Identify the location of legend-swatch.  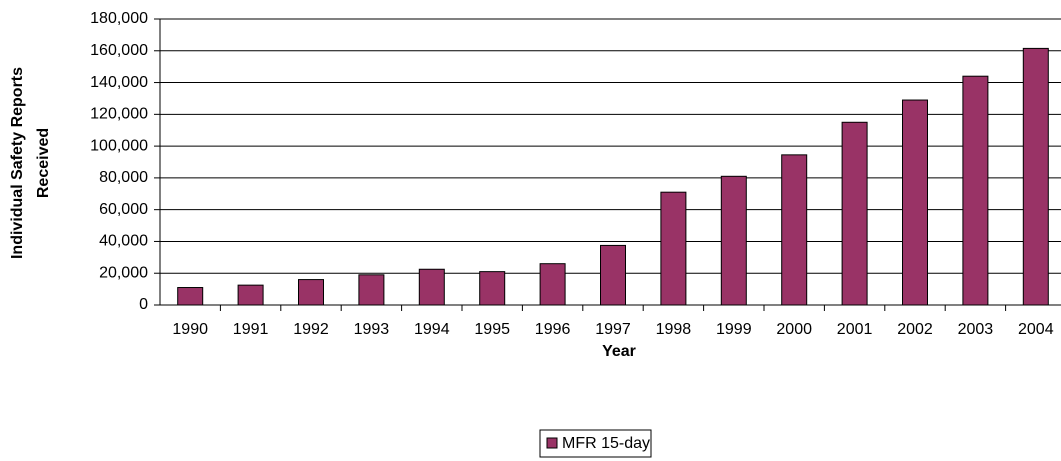
(552, 443).